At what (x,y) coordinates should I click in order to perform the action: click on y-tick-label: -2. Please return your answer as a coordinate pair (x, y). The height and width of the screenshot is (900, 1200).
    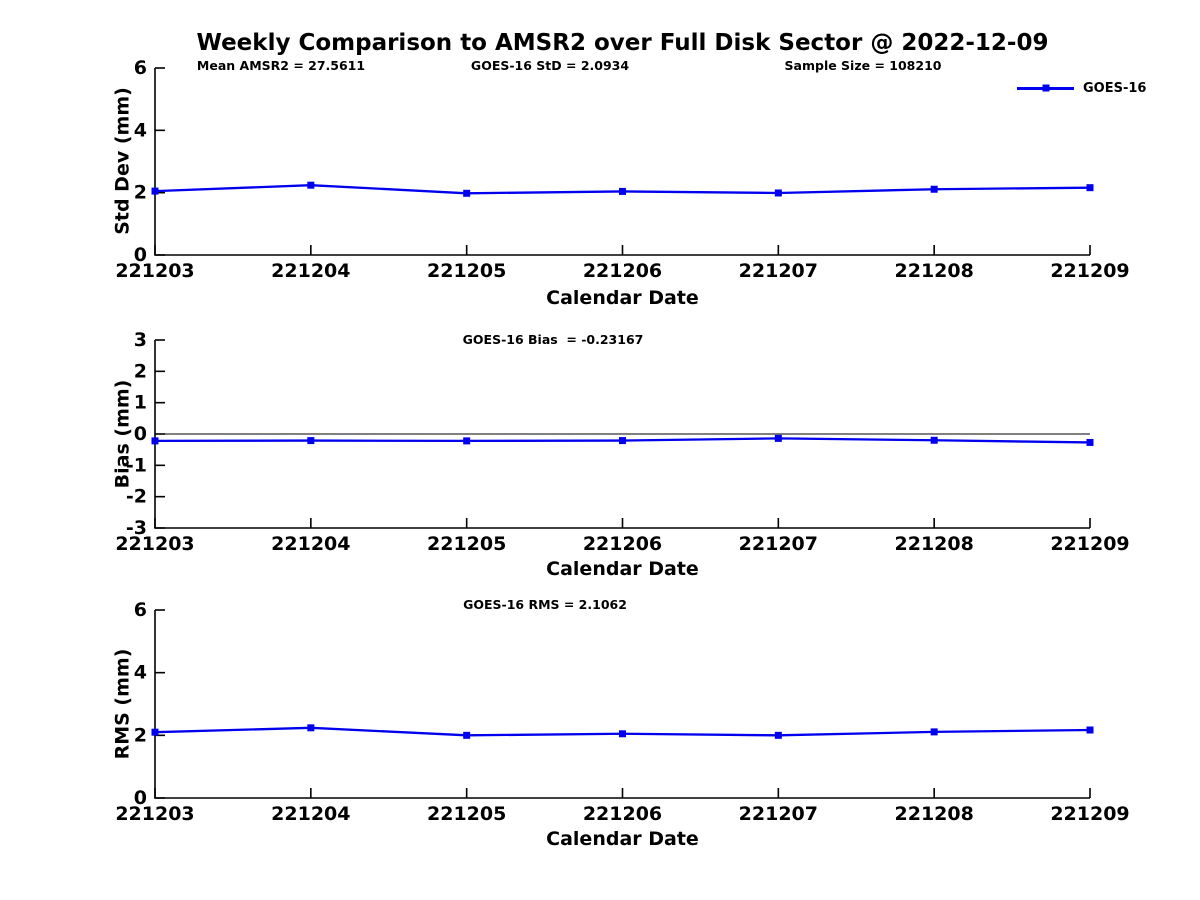
    Looking at the image, I should click on (136, 497).